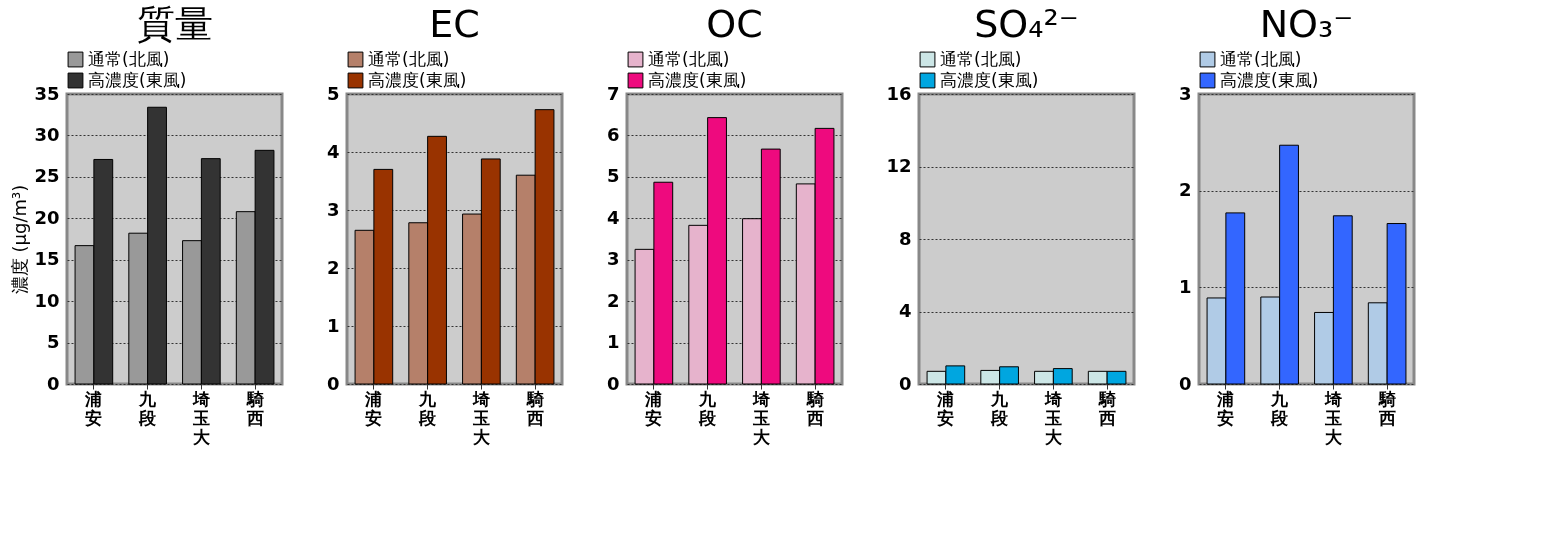 This screenshot has height=546, width=1568. What do you see at coordinates (47, 134) in the screenshot?
I see `y-tick-label: 30` at bounding box center [47, 134].